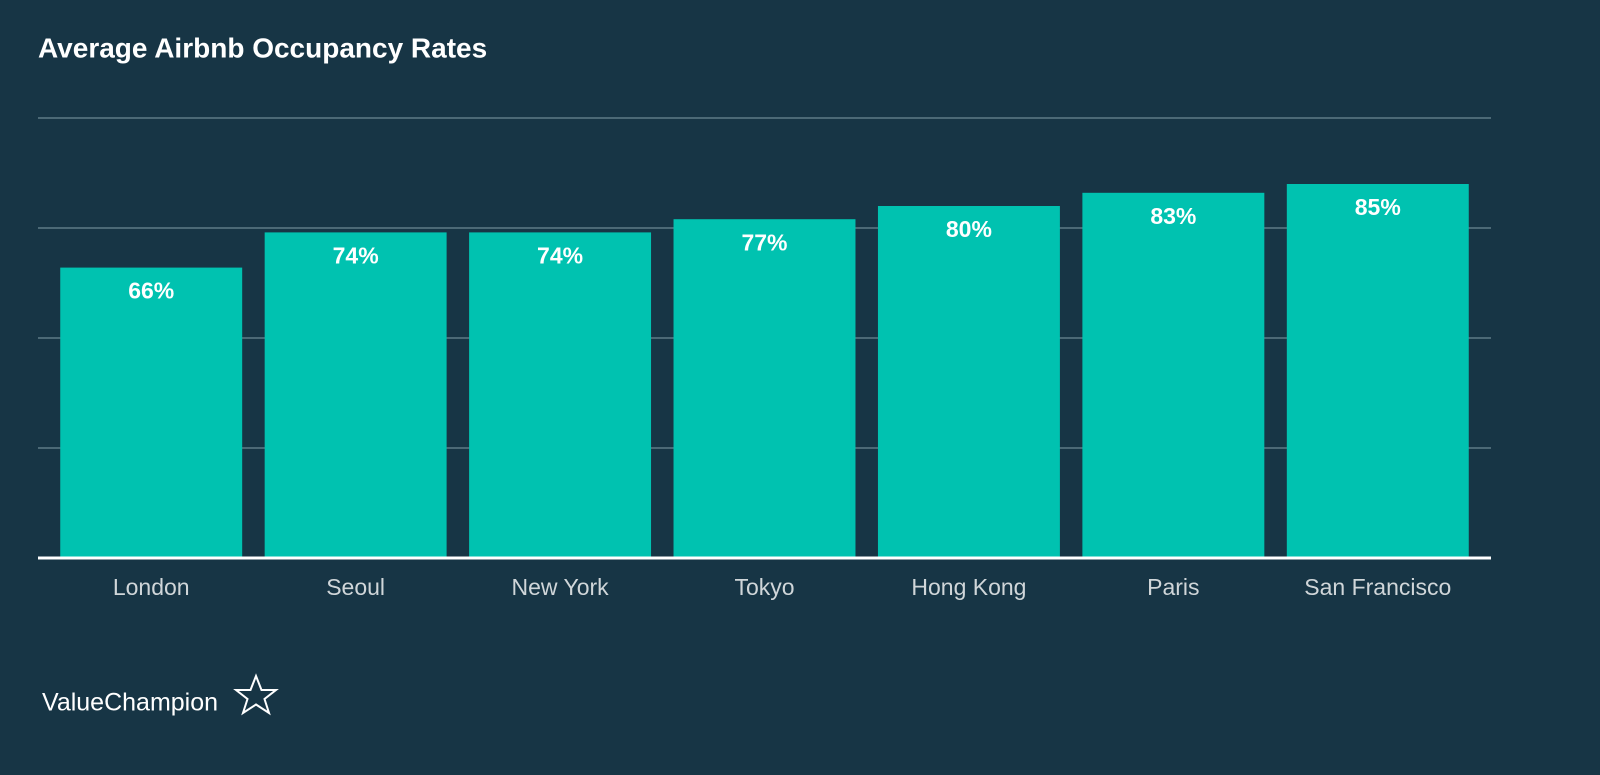 This screenshot has height=775, width=1600. I want to click on x-tick-label: Tokyo, so click(764, 587).